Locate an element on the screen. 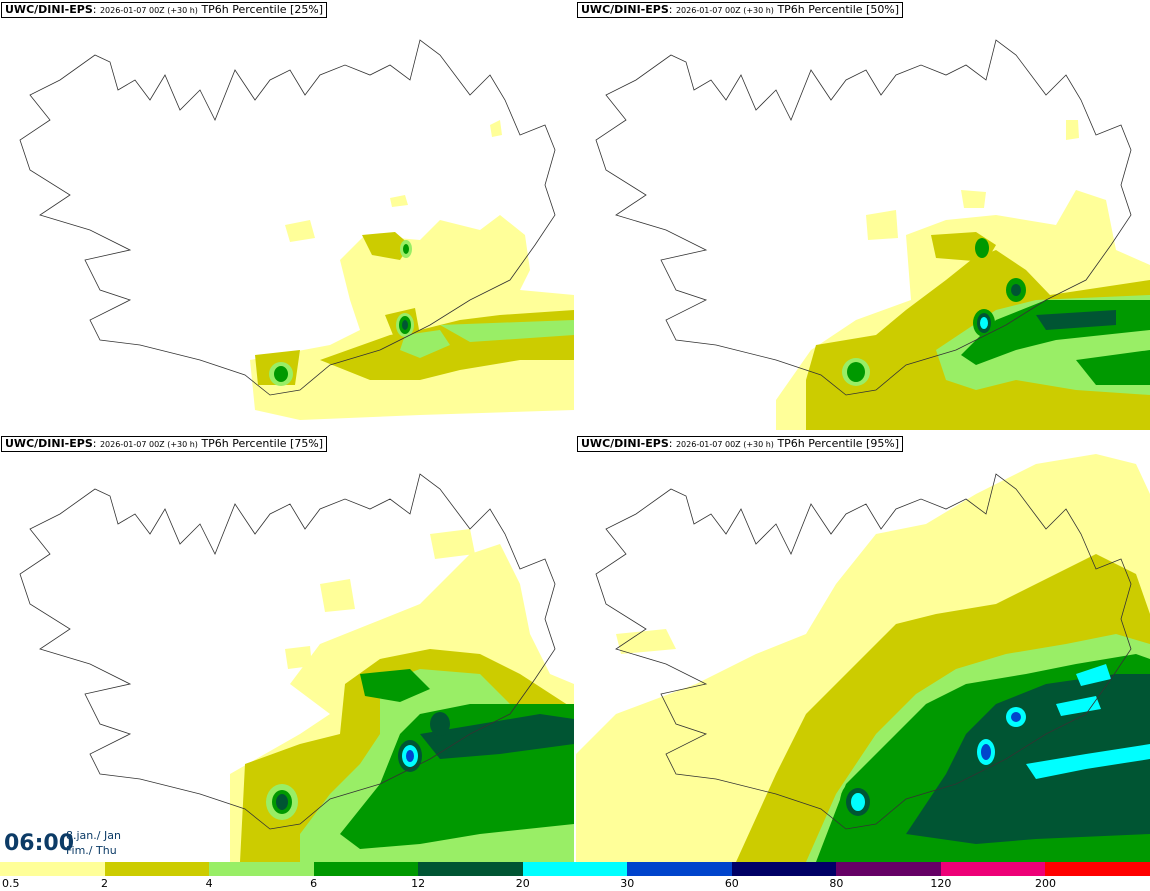 The image size is (1150, 891). legend-label: 4 is located at coordinates (209, 883).